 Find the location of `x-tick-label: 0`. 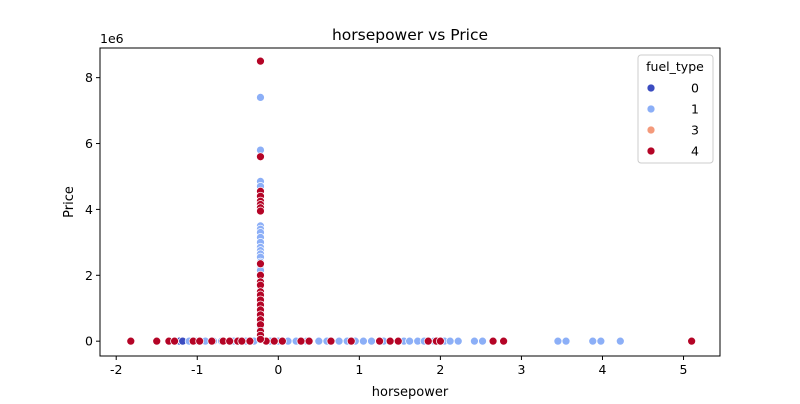

x-tick-label: 0 is located at coordinates (278, 369).